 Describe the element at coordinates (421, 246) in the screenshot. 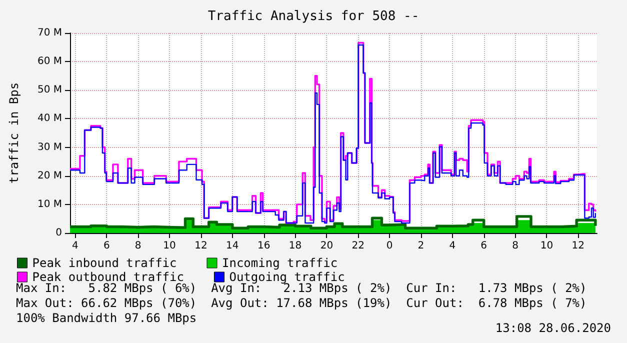

I see `x-tick-label: 2` at that location.